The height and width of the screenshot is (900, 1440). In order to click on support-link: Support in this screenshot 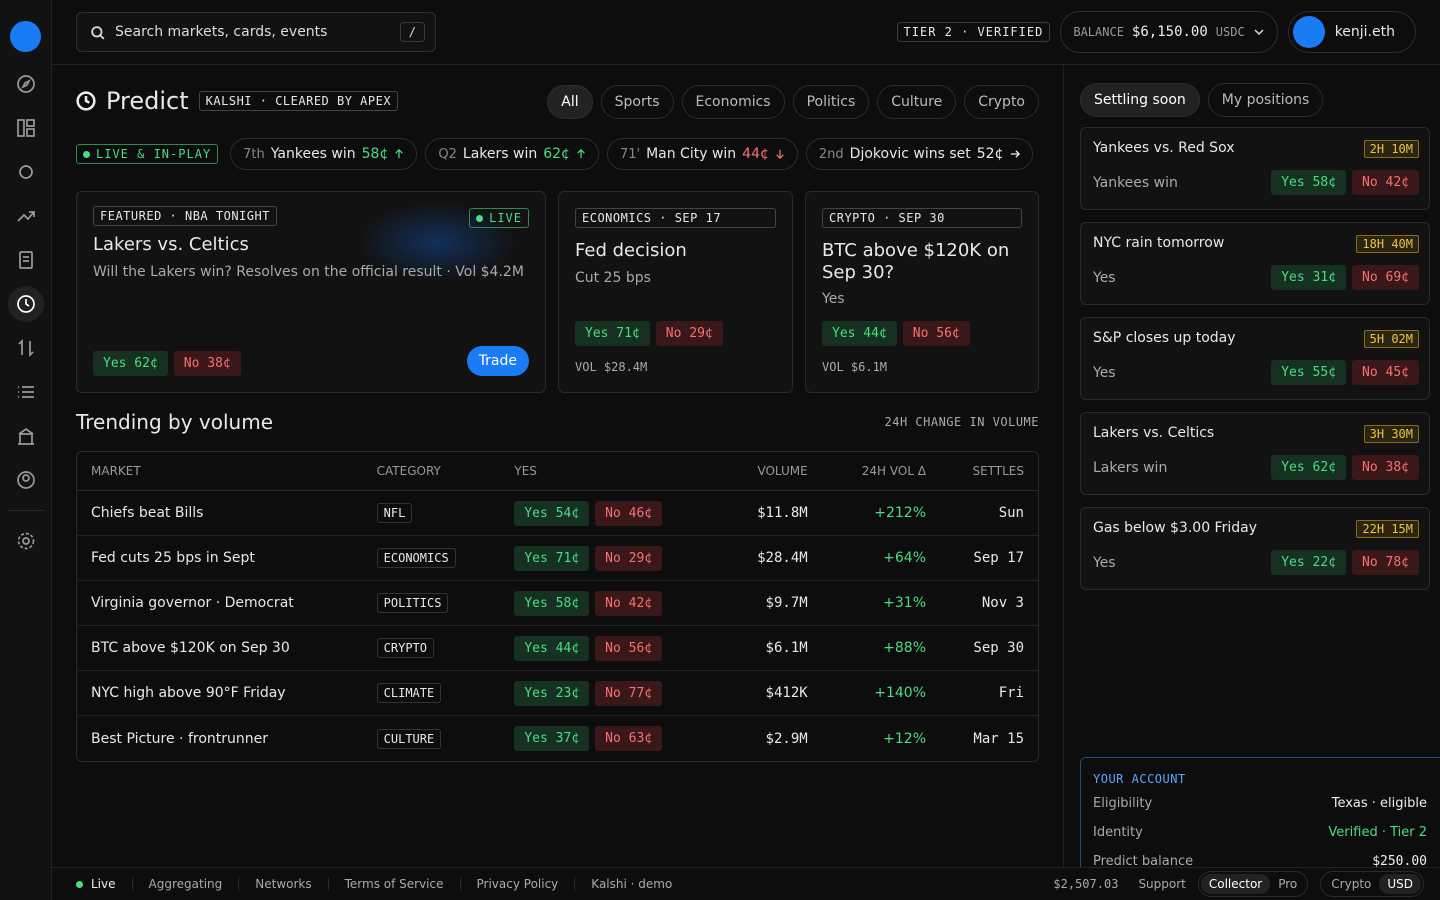, I will do `click(1162, 884)`.